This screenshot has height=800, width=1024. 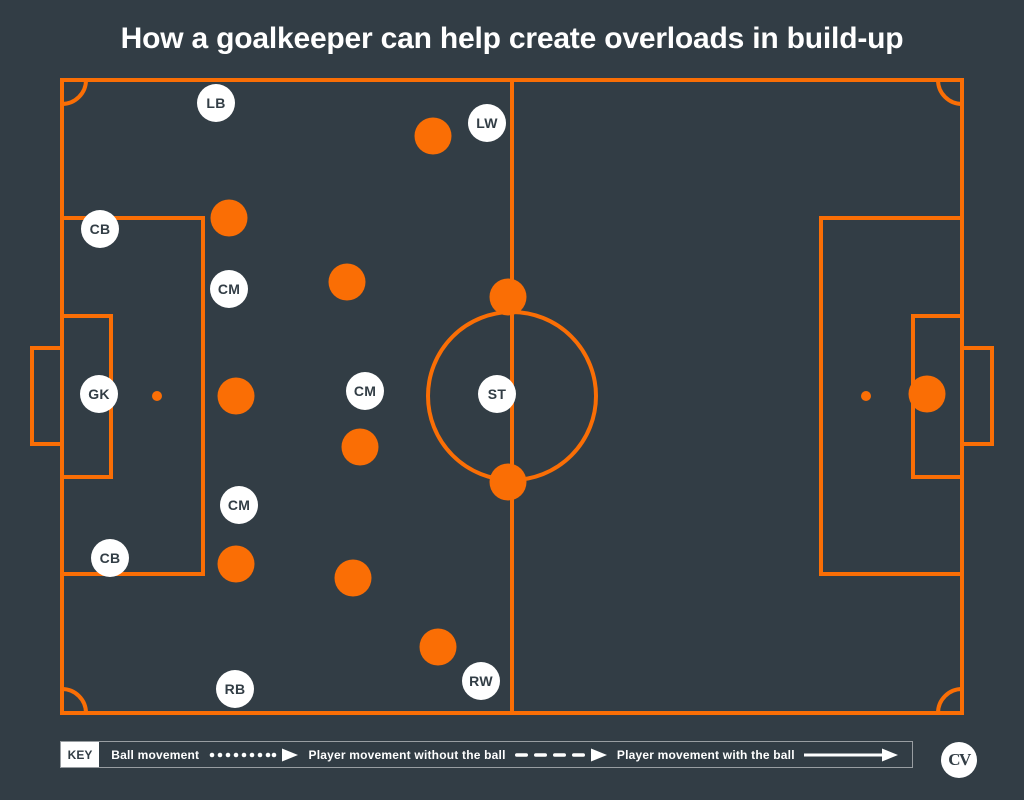 I want to click on right-goal, so click(x=977, y=396).